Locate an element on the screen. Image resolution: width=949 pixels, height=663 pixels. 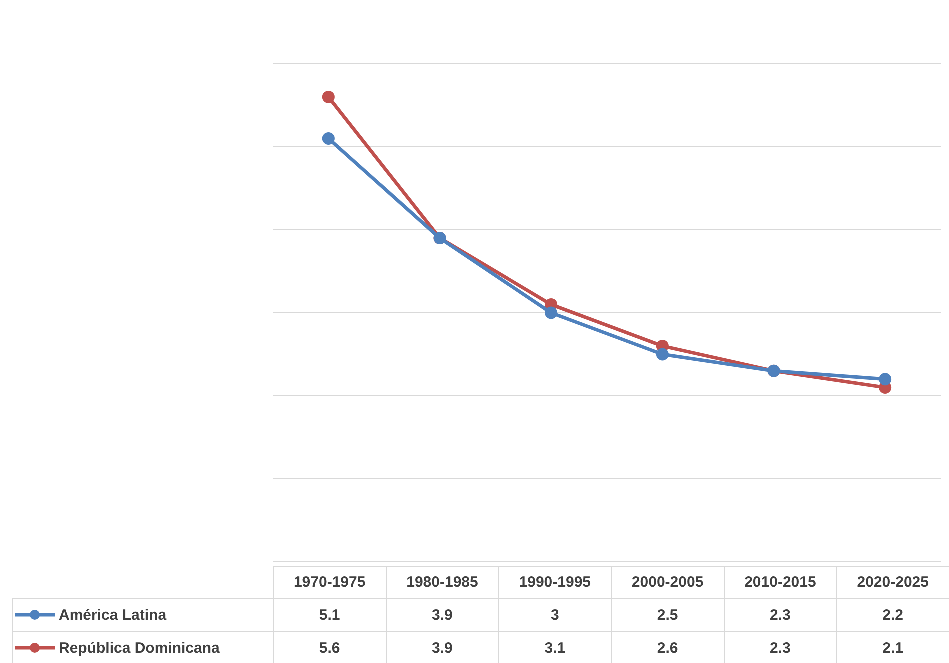
data-label: 2.1 is located at coordinates (892, 647).